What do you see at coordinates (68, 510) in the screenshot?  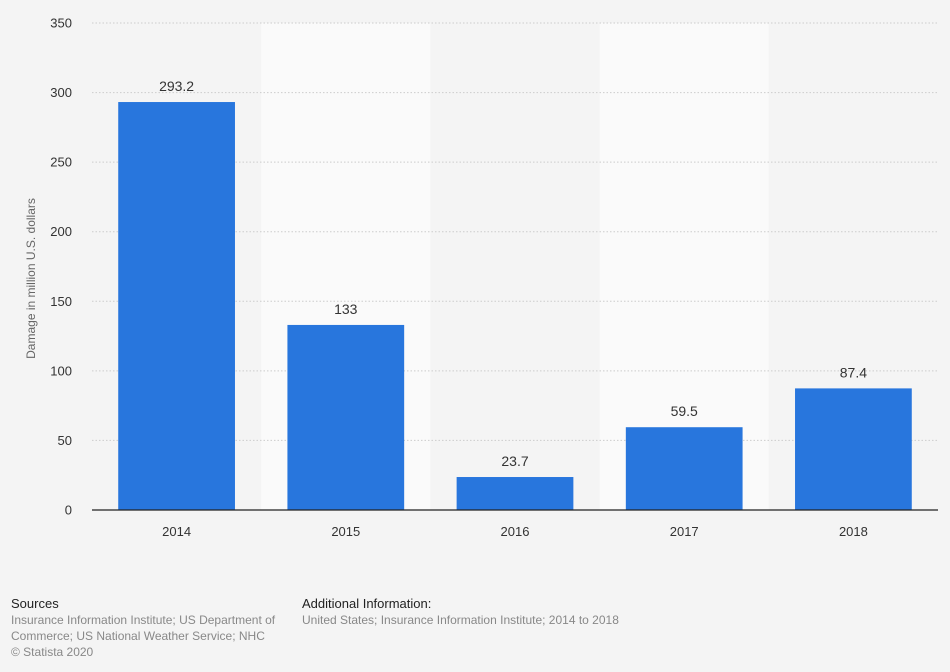 I see `y-tick-label: 0` at bounding box center [68, 510].